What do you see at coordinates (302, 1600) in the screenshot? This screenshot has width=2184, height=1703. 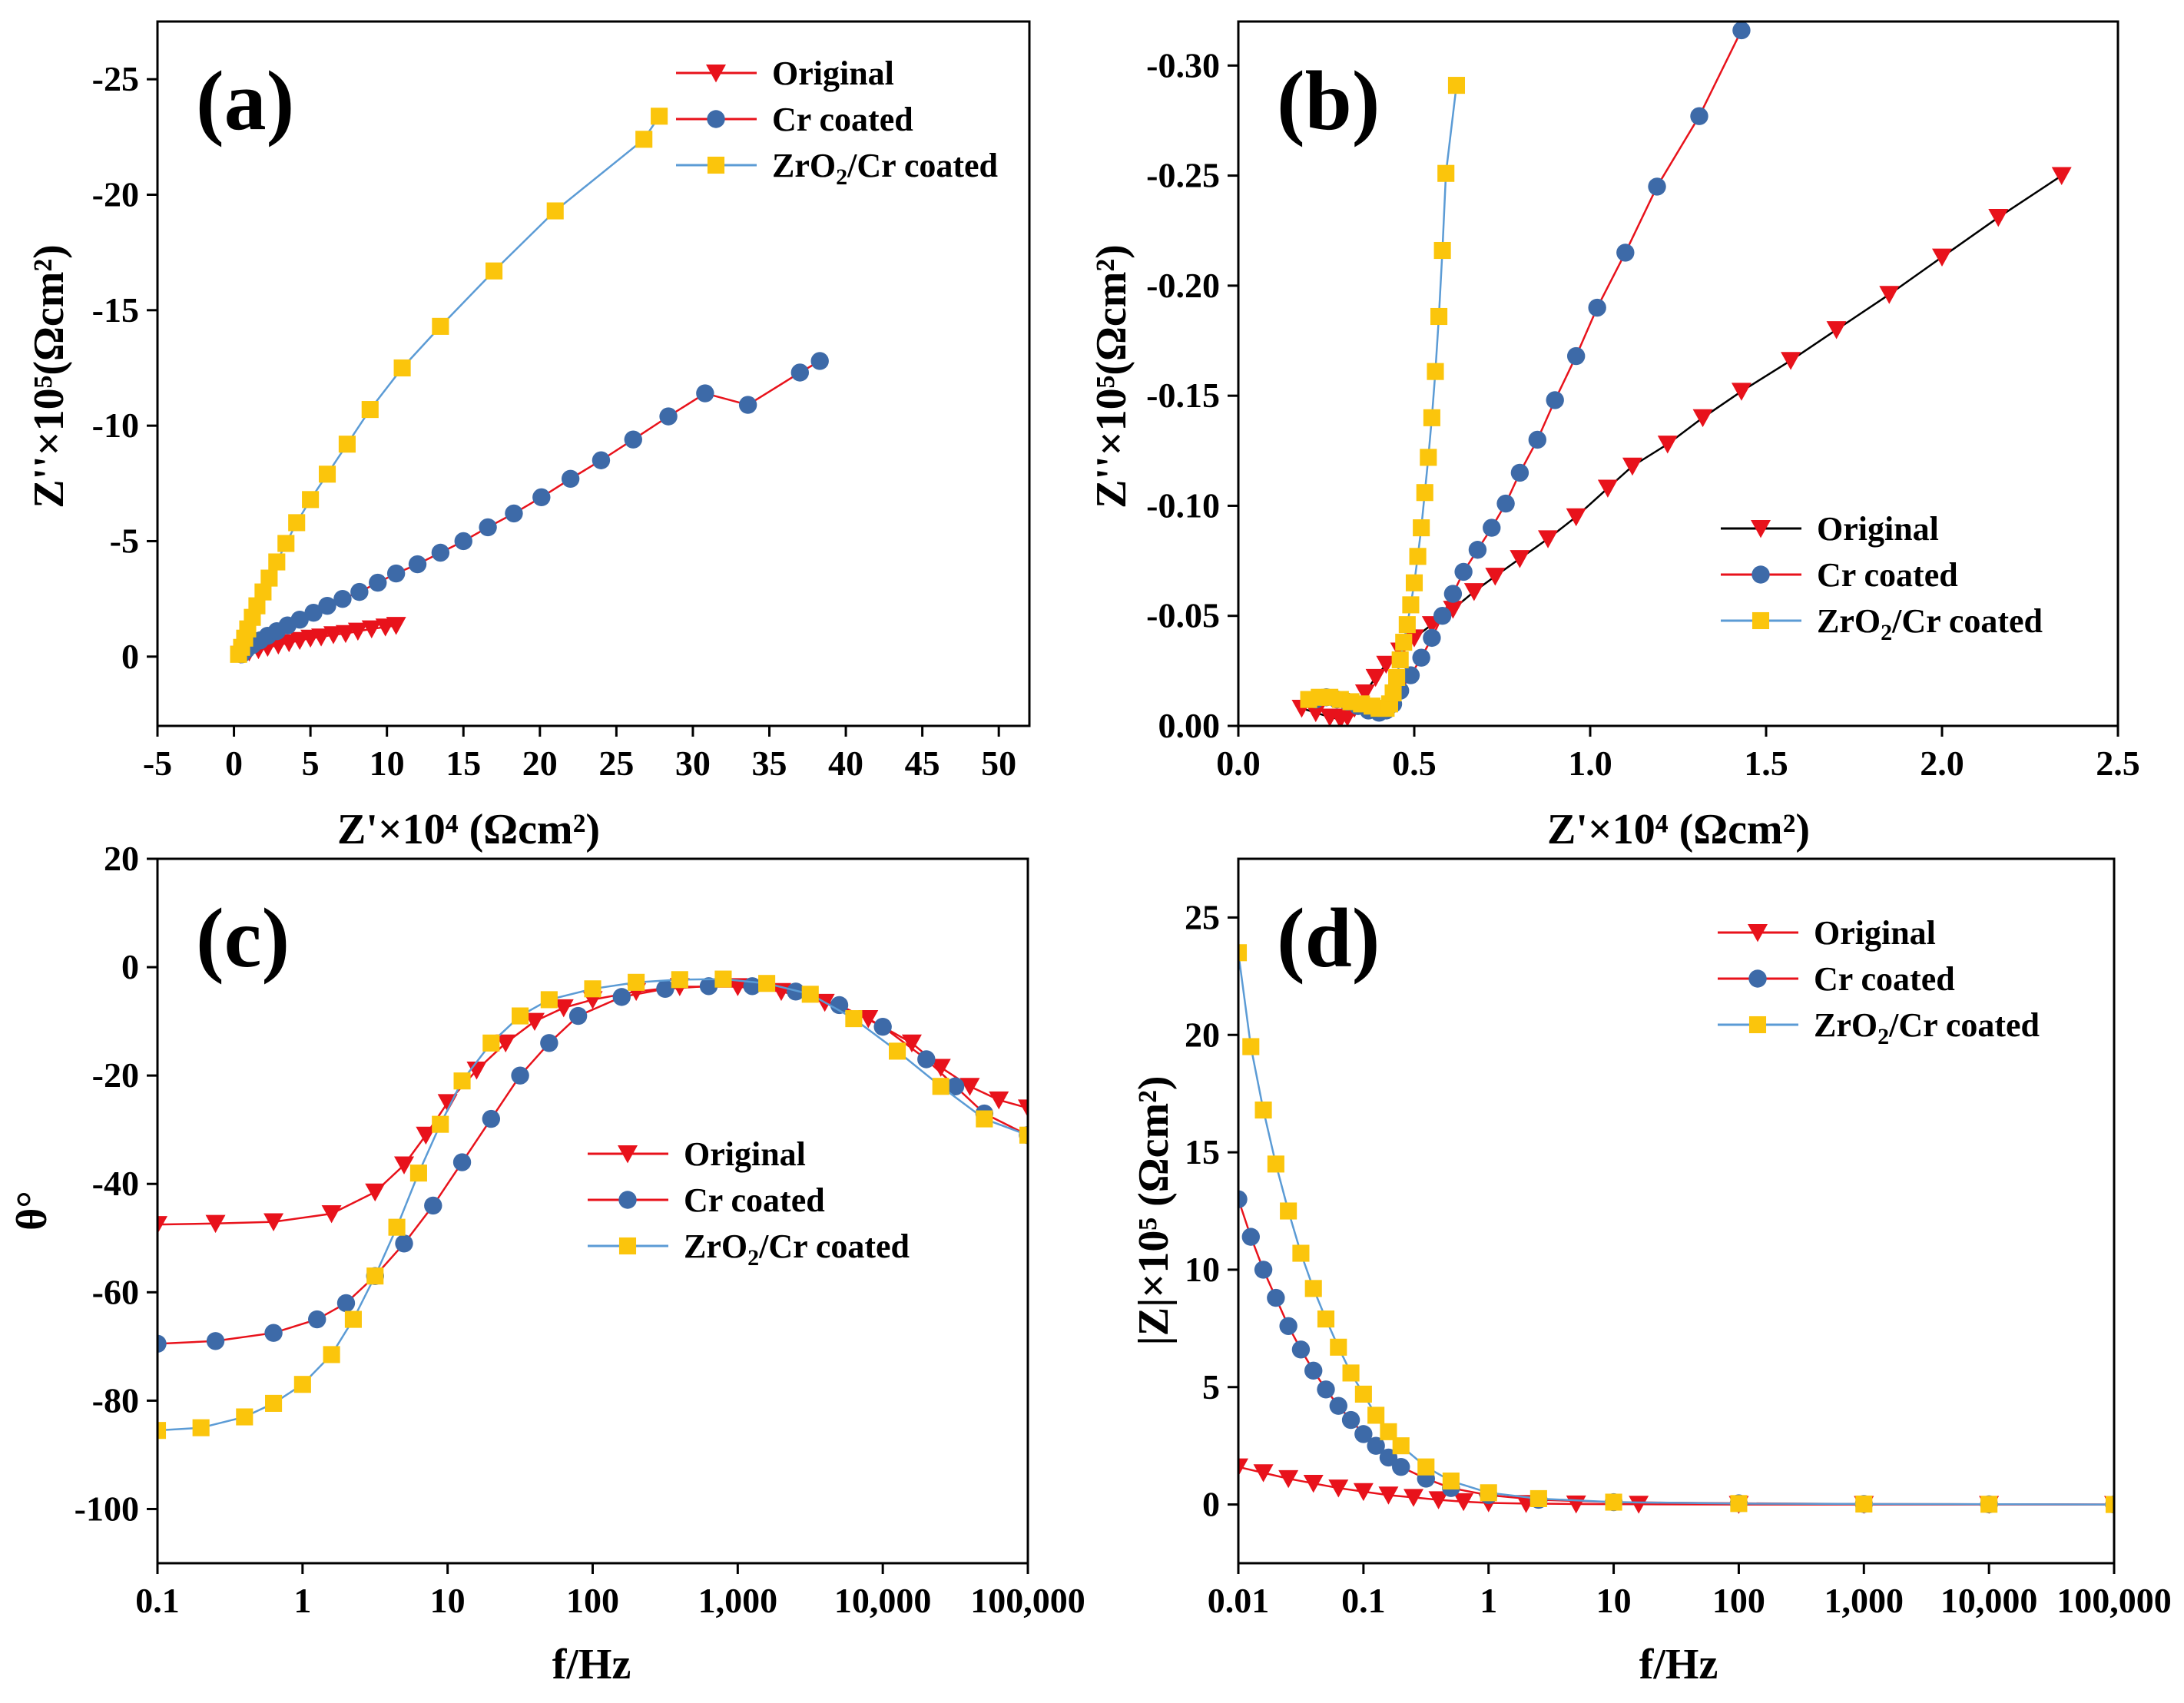 I see `x-tick-label: 1` at bounding box center [302, 1600].